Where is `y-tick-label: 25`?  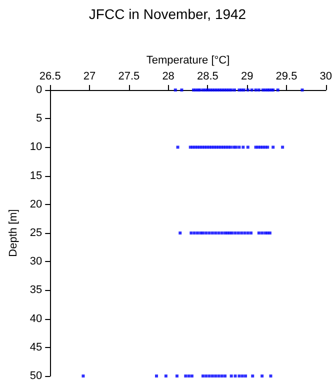
y-tick-label: 25 is located at coordinates (36, 233).